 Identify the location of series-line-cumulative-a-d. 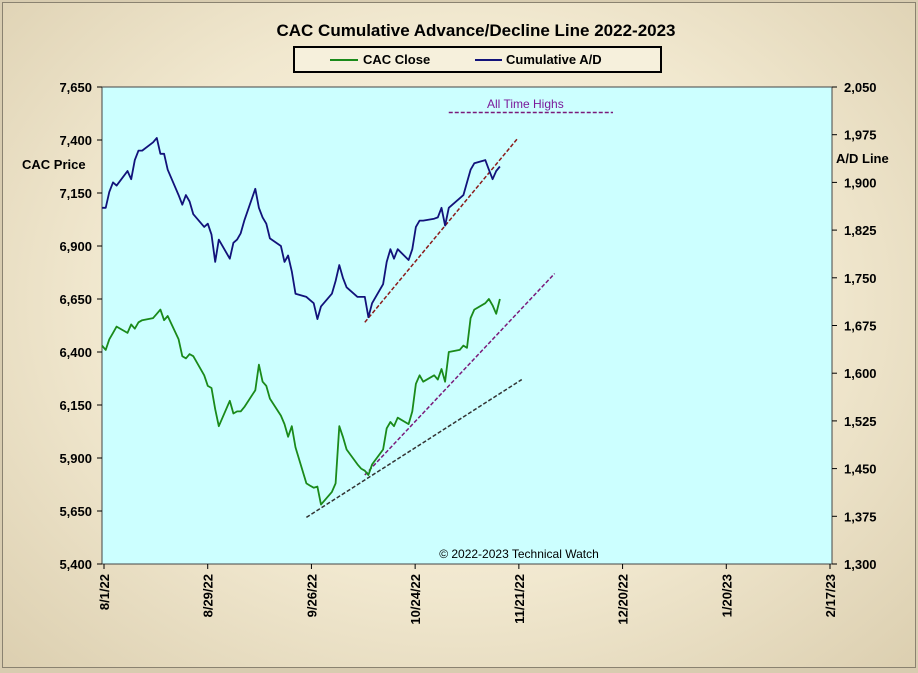
(301, 228).